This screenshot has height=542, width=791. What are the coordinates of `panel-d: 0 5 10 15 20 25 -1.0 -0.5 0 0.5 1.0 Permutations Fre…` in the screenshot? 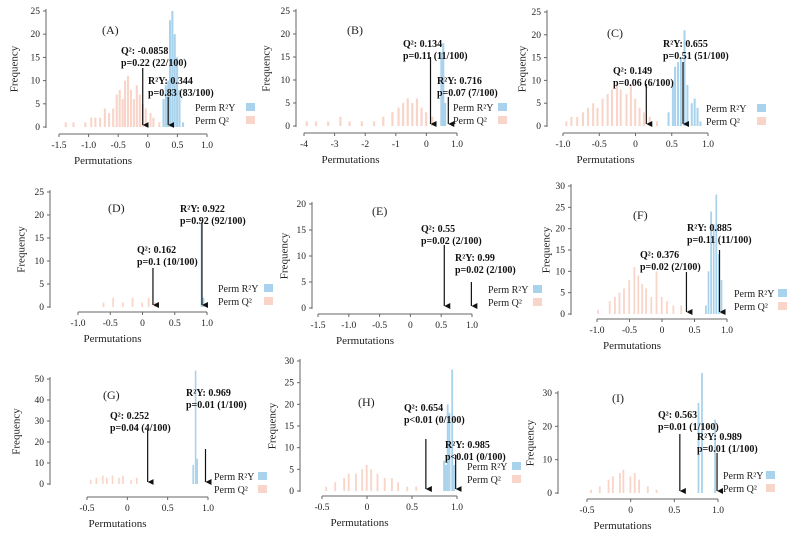 It's located at (144, 266).